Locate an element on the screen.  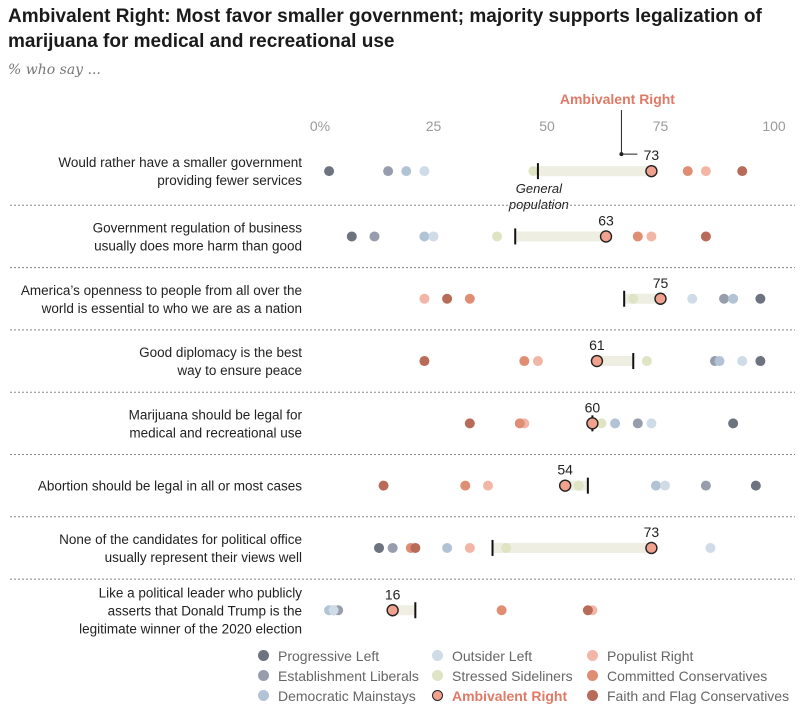
legend-item-establishment-liberals: Establishment Liberals is located at coordinates (345, 675).